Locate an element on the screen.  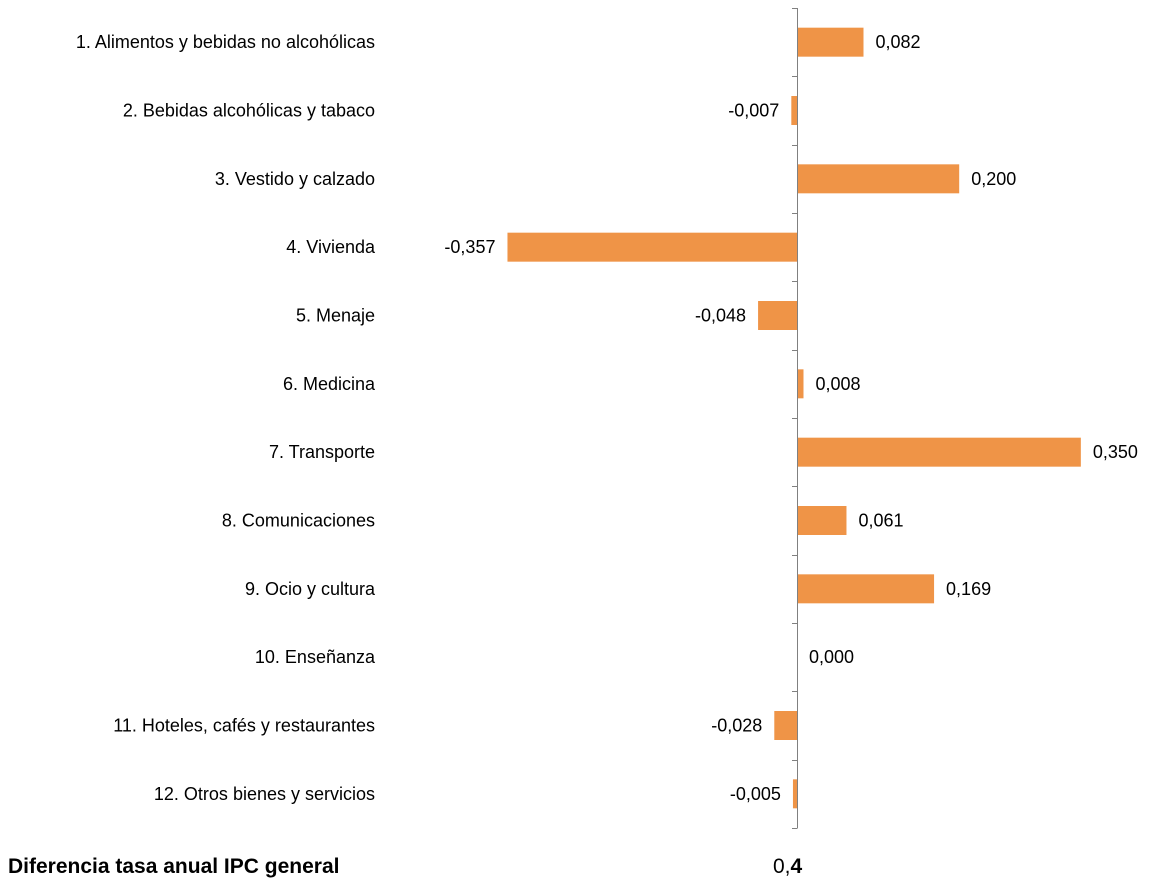
value-label: 0,200 is located at coordinates (993, 179).